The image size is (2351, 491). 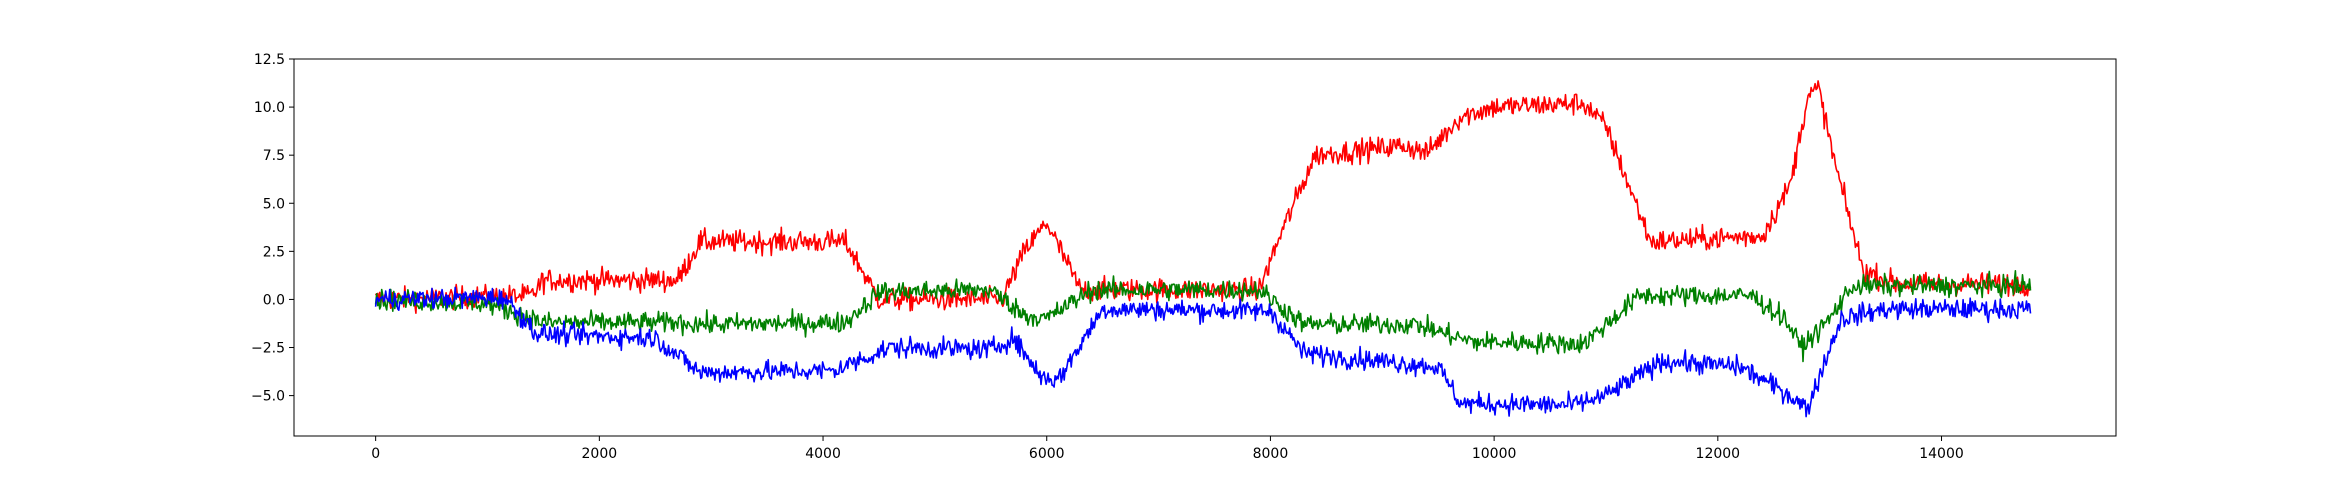 I want to click on y-tick-label: 7.5, so click(x=274, y=156).